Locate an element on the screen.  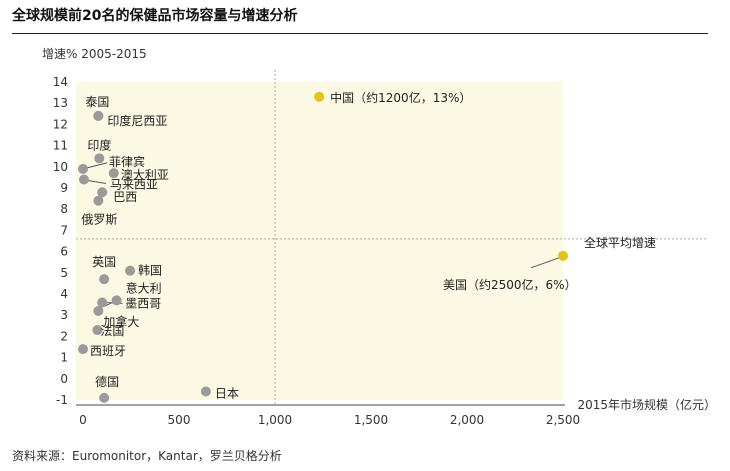
y-tick-label: 7 is located at coordinates (64, 230).